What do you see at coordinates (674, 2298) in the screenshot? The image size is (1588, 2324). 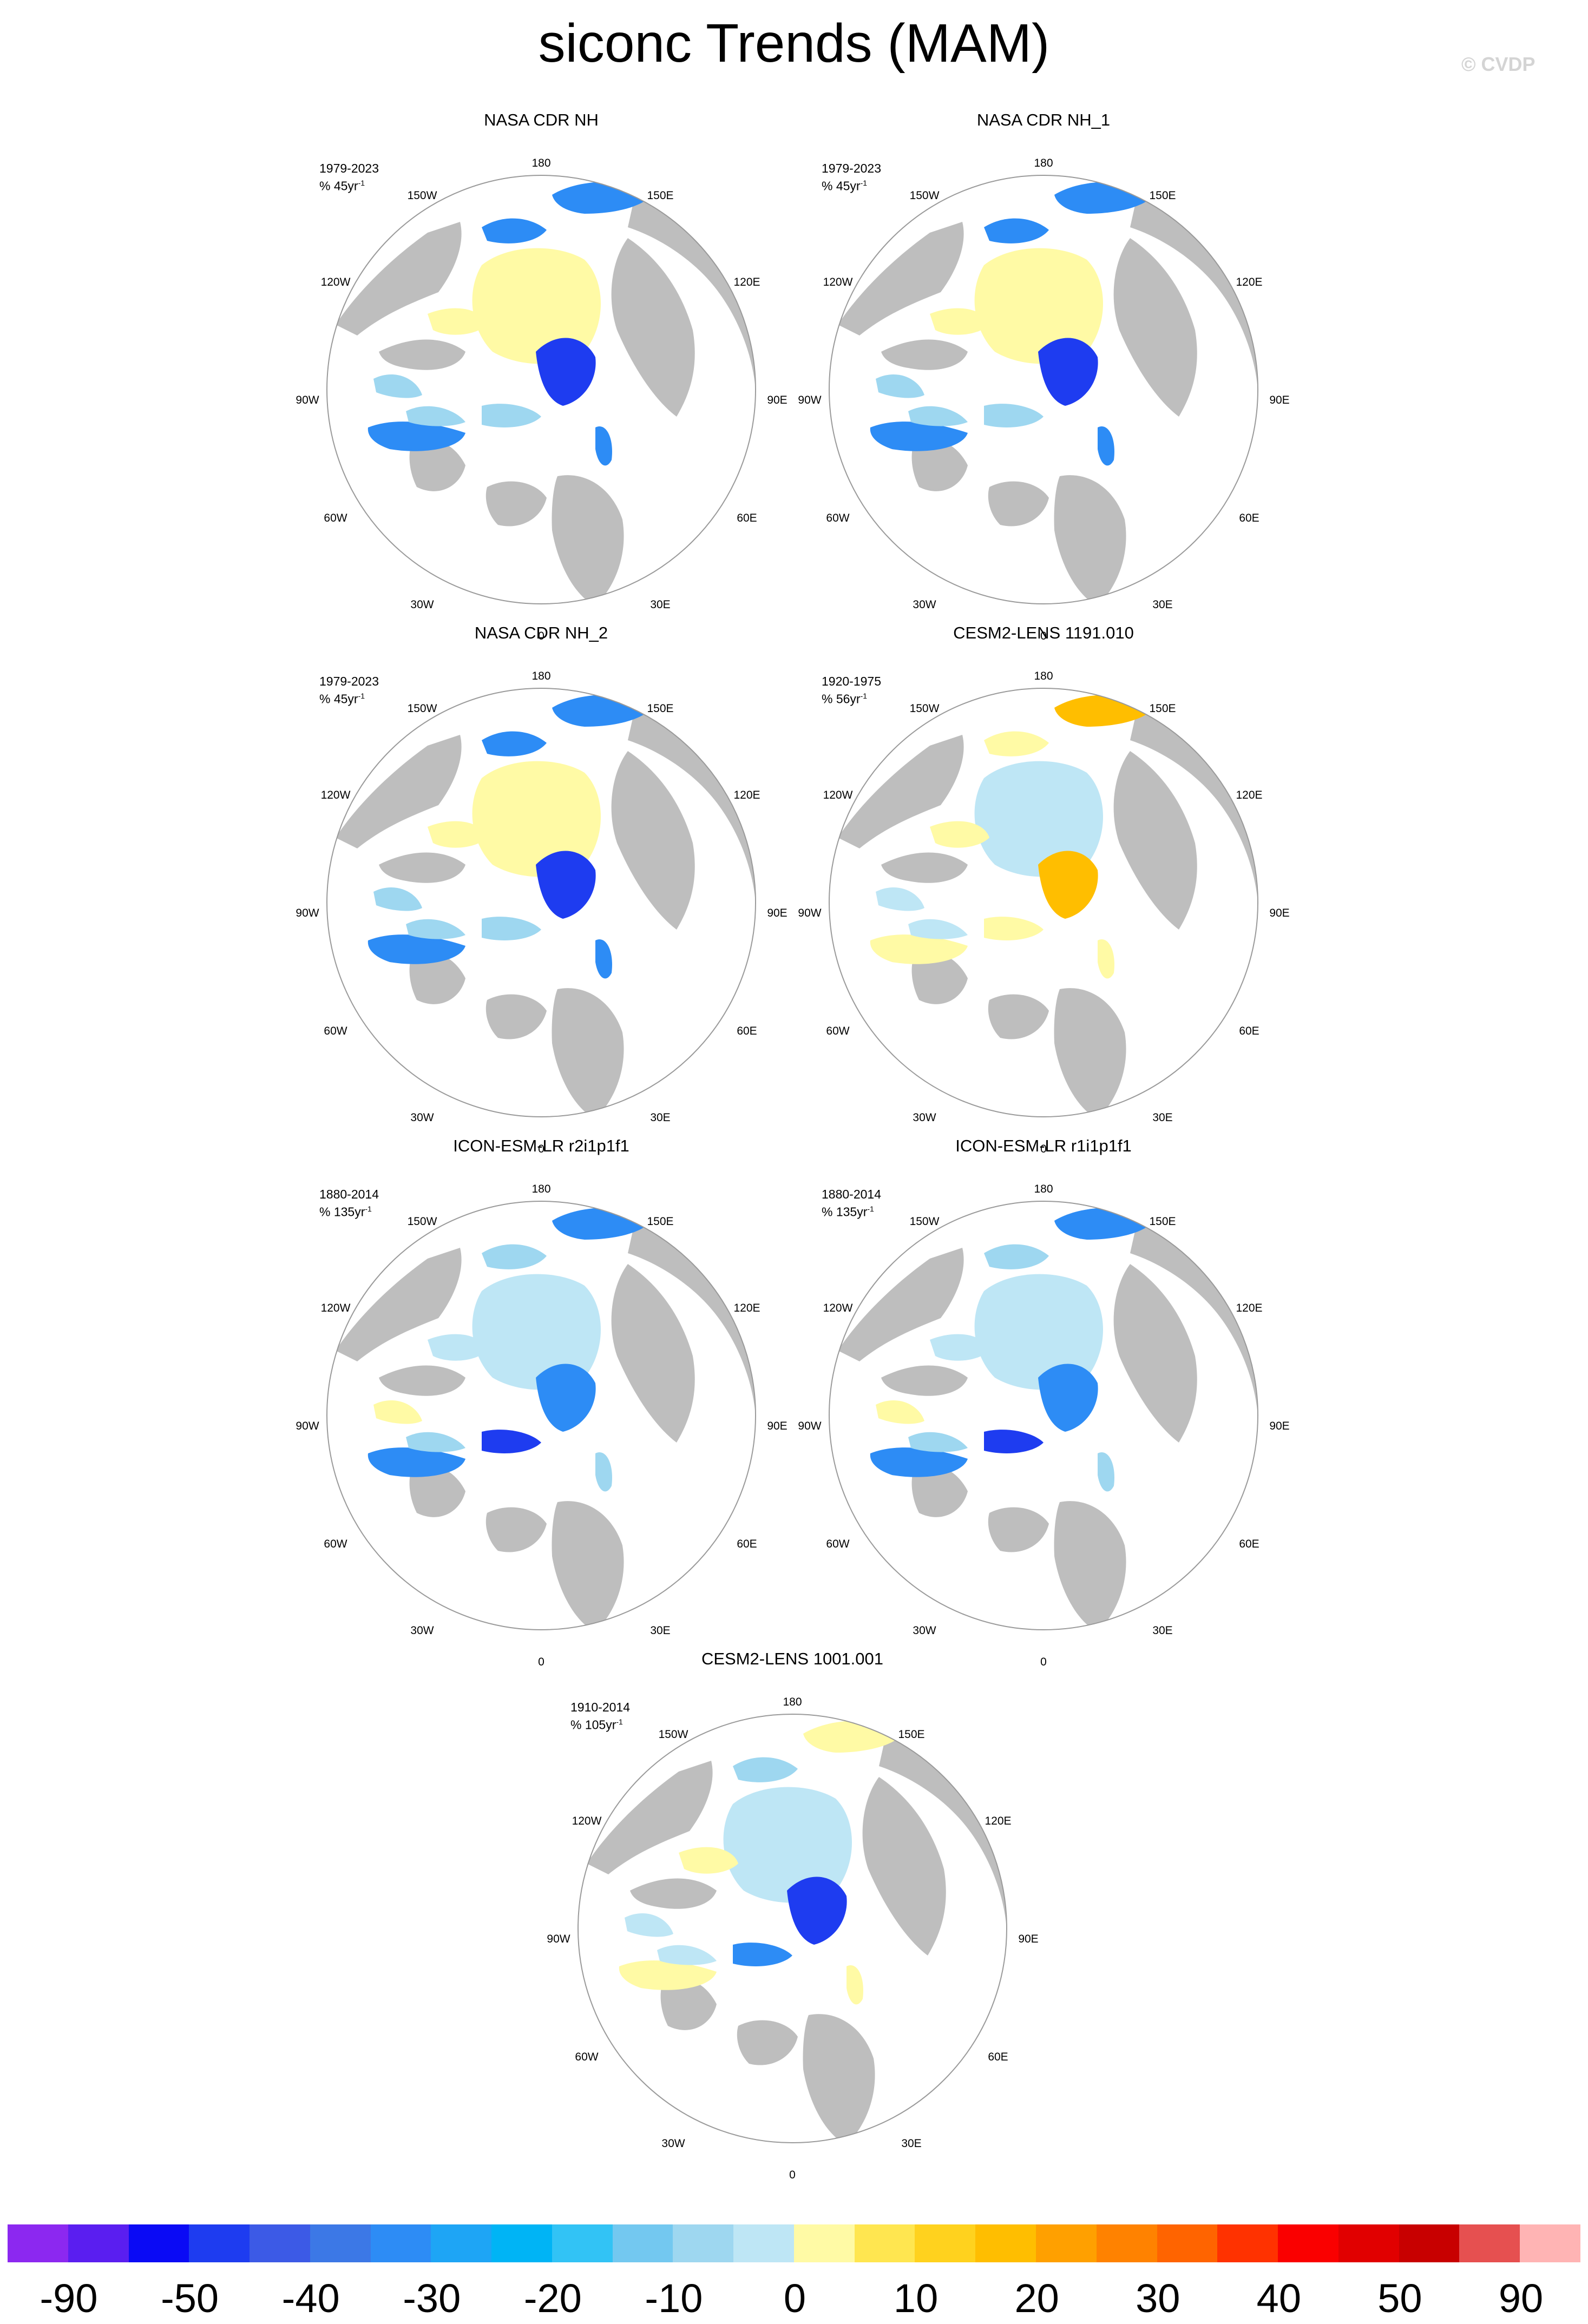 I see `colorbar-tick-label: -10` at bounding box center [674, 2298].